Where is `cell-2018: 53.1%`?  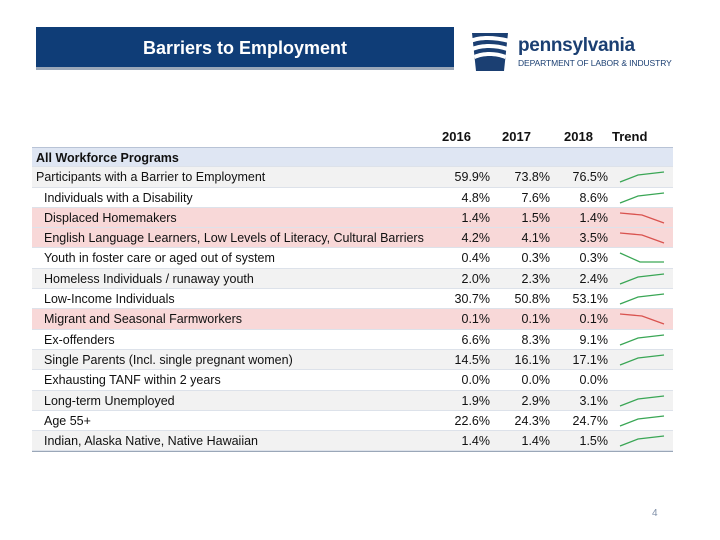 cell-2018: 53.1% is located at coordinates (590, 299).